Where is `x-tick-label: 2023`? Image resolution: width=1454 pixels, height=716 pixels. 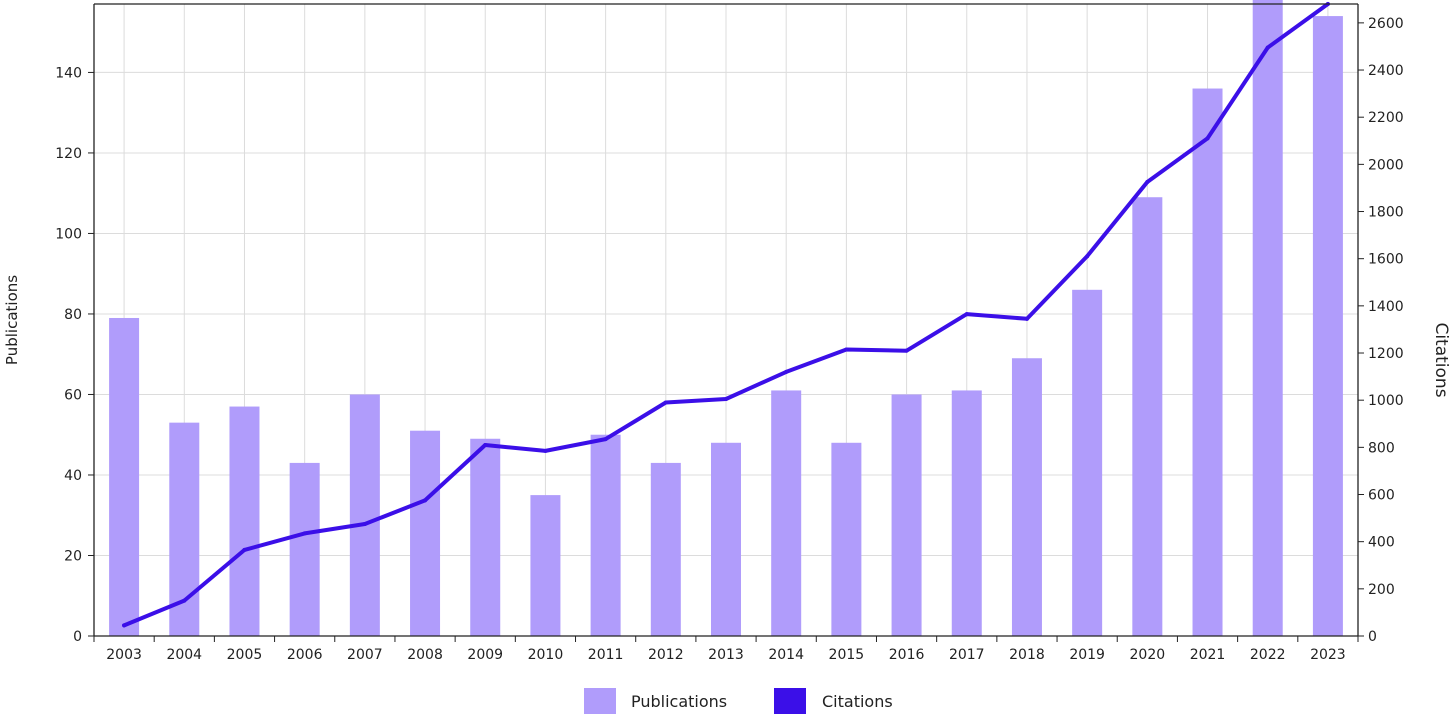 x-tick-label: 2023 is located at coordinates (1328, 655).